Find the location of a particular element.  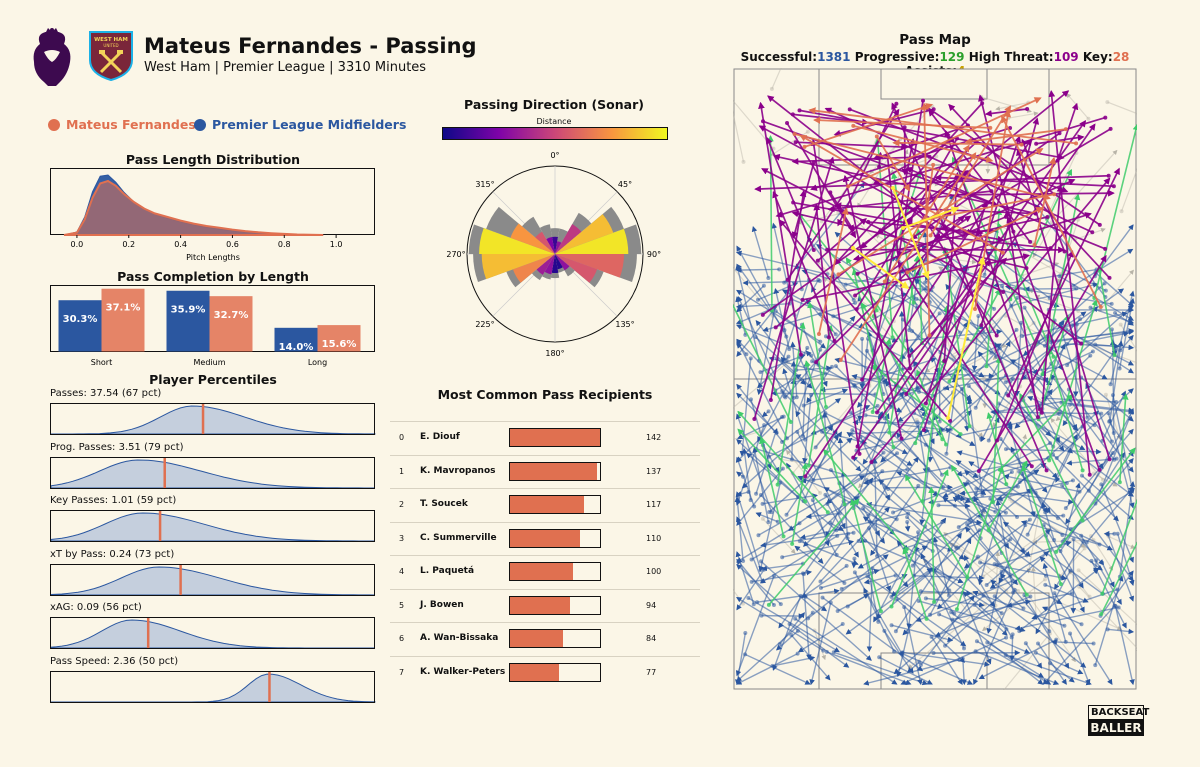

x-tick-label: 0.4 is located at coordinates (180, 244).